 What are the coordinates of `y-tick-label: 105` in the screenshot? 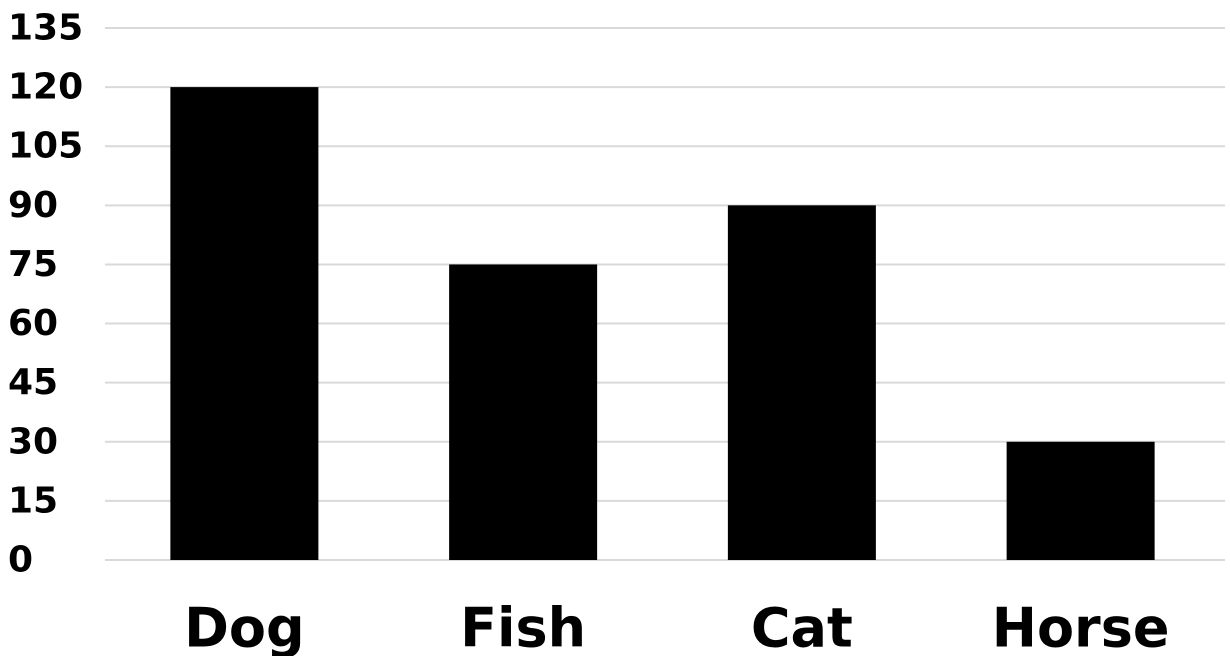 It's located at (45, 146).